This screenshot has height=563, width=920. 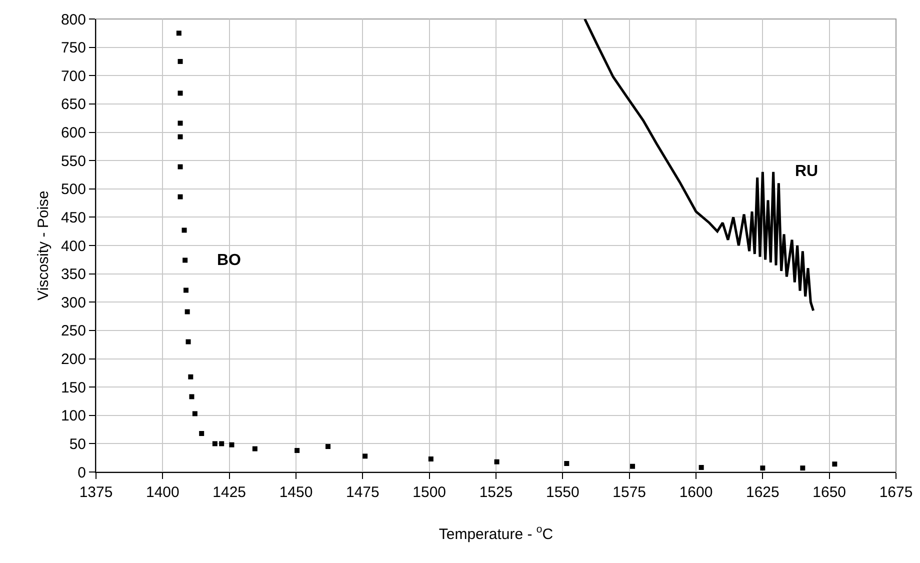 I want to click on y-tick-label: 450, so click(x=73, y=217).